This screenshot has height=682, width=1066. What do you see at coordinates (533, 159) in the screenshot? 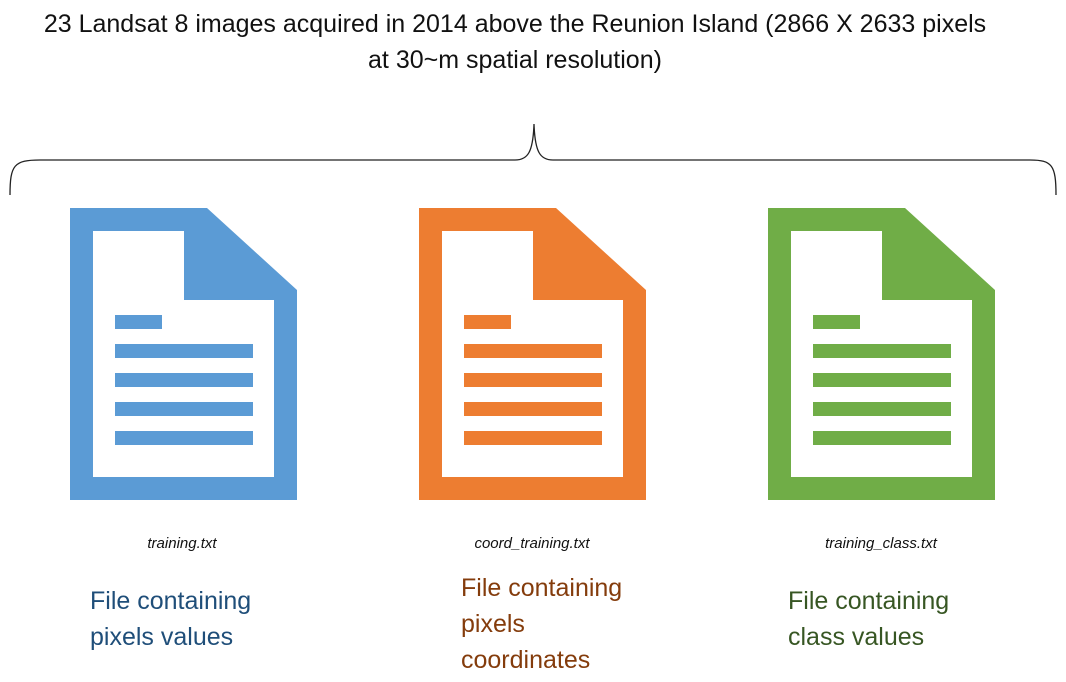
I see `grouping-brace` at bounding box center [533, 159].